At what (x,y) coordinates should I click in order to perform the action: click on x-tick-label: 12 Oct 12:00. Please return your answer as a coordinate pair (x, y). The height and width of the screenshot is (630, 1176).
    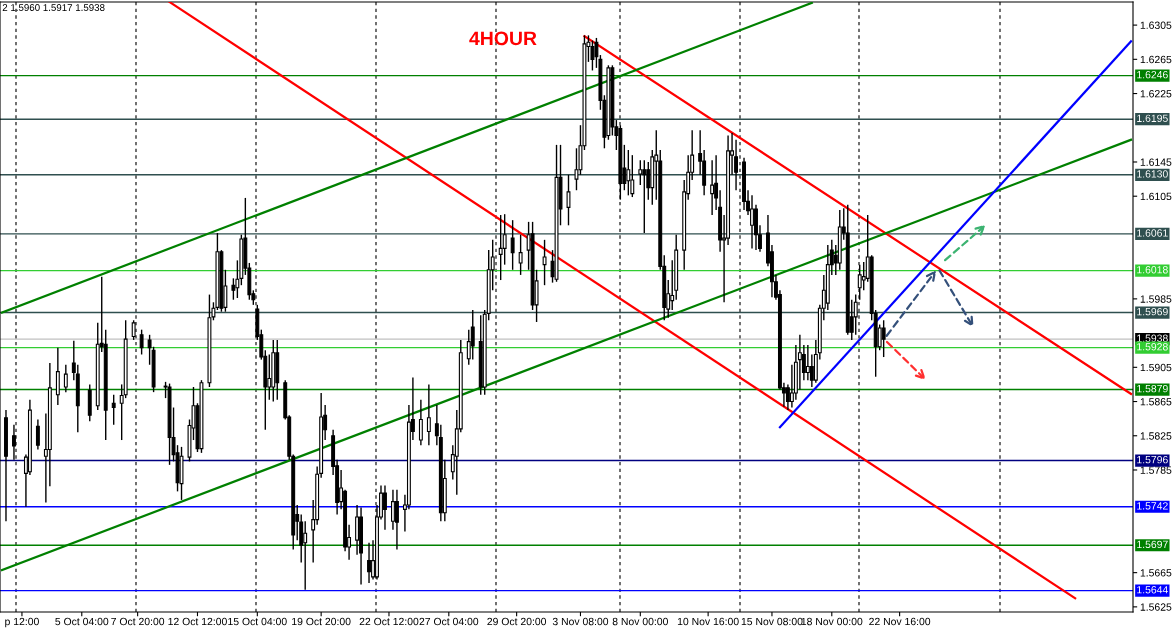
    Looking at the image, I should click on (197, 621).